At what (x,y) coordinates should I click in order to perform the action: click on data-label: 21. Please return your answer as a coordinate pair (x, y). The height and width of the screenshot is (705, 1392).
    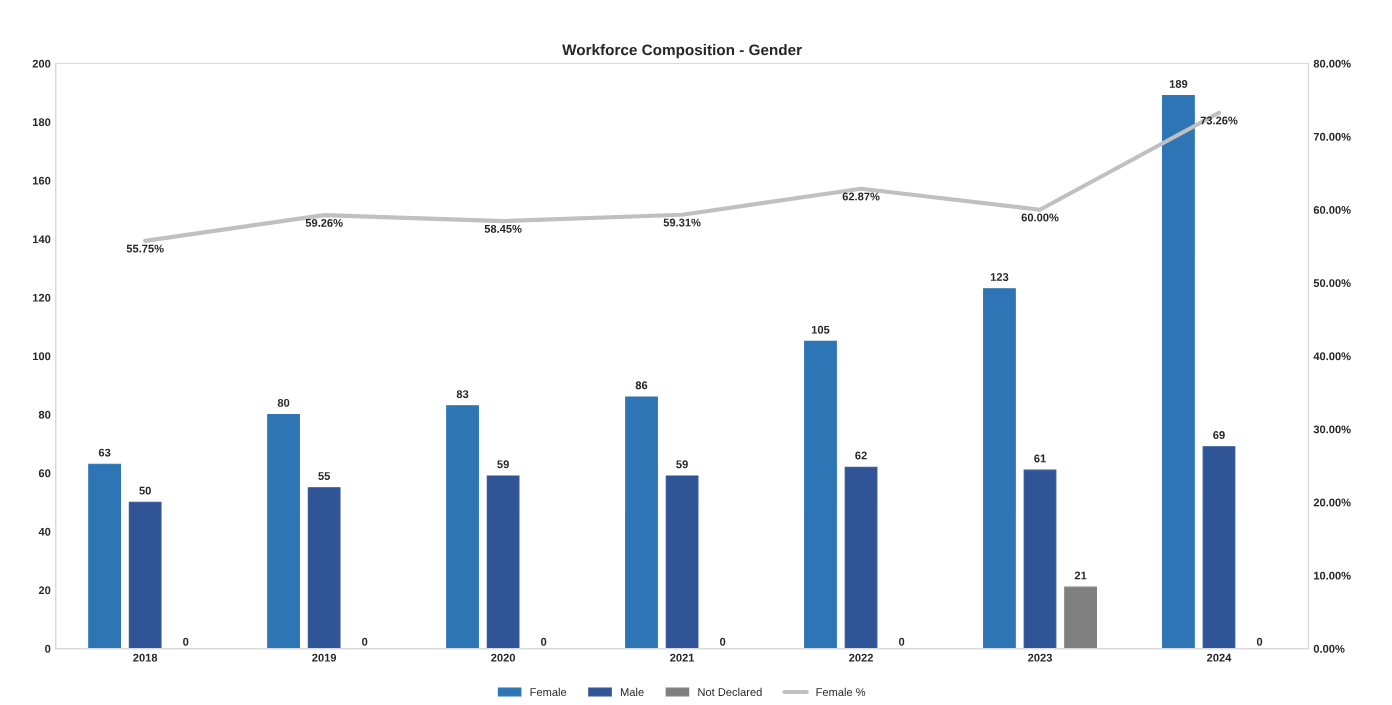
    Looking at the image, I should click on (1080, 575).